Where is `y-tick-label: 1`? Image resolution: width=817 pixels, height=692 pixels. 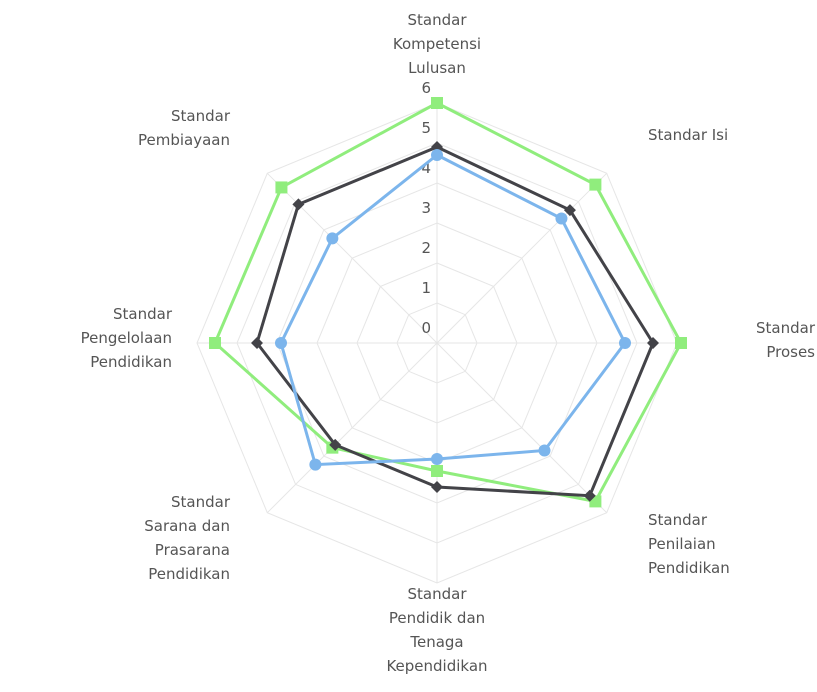 y-tick-label: 1 is located at coordinates (426, 288).